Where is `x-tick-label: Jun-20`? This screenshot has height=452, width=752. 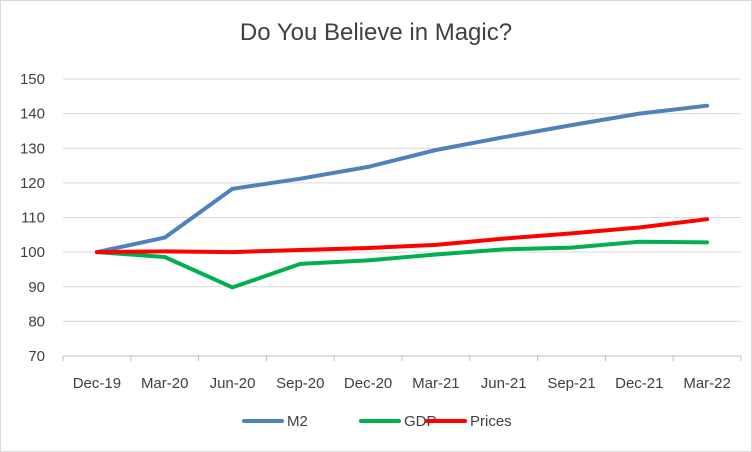
x-tick-label: Jun-20 is located at coordinates (233, 383).